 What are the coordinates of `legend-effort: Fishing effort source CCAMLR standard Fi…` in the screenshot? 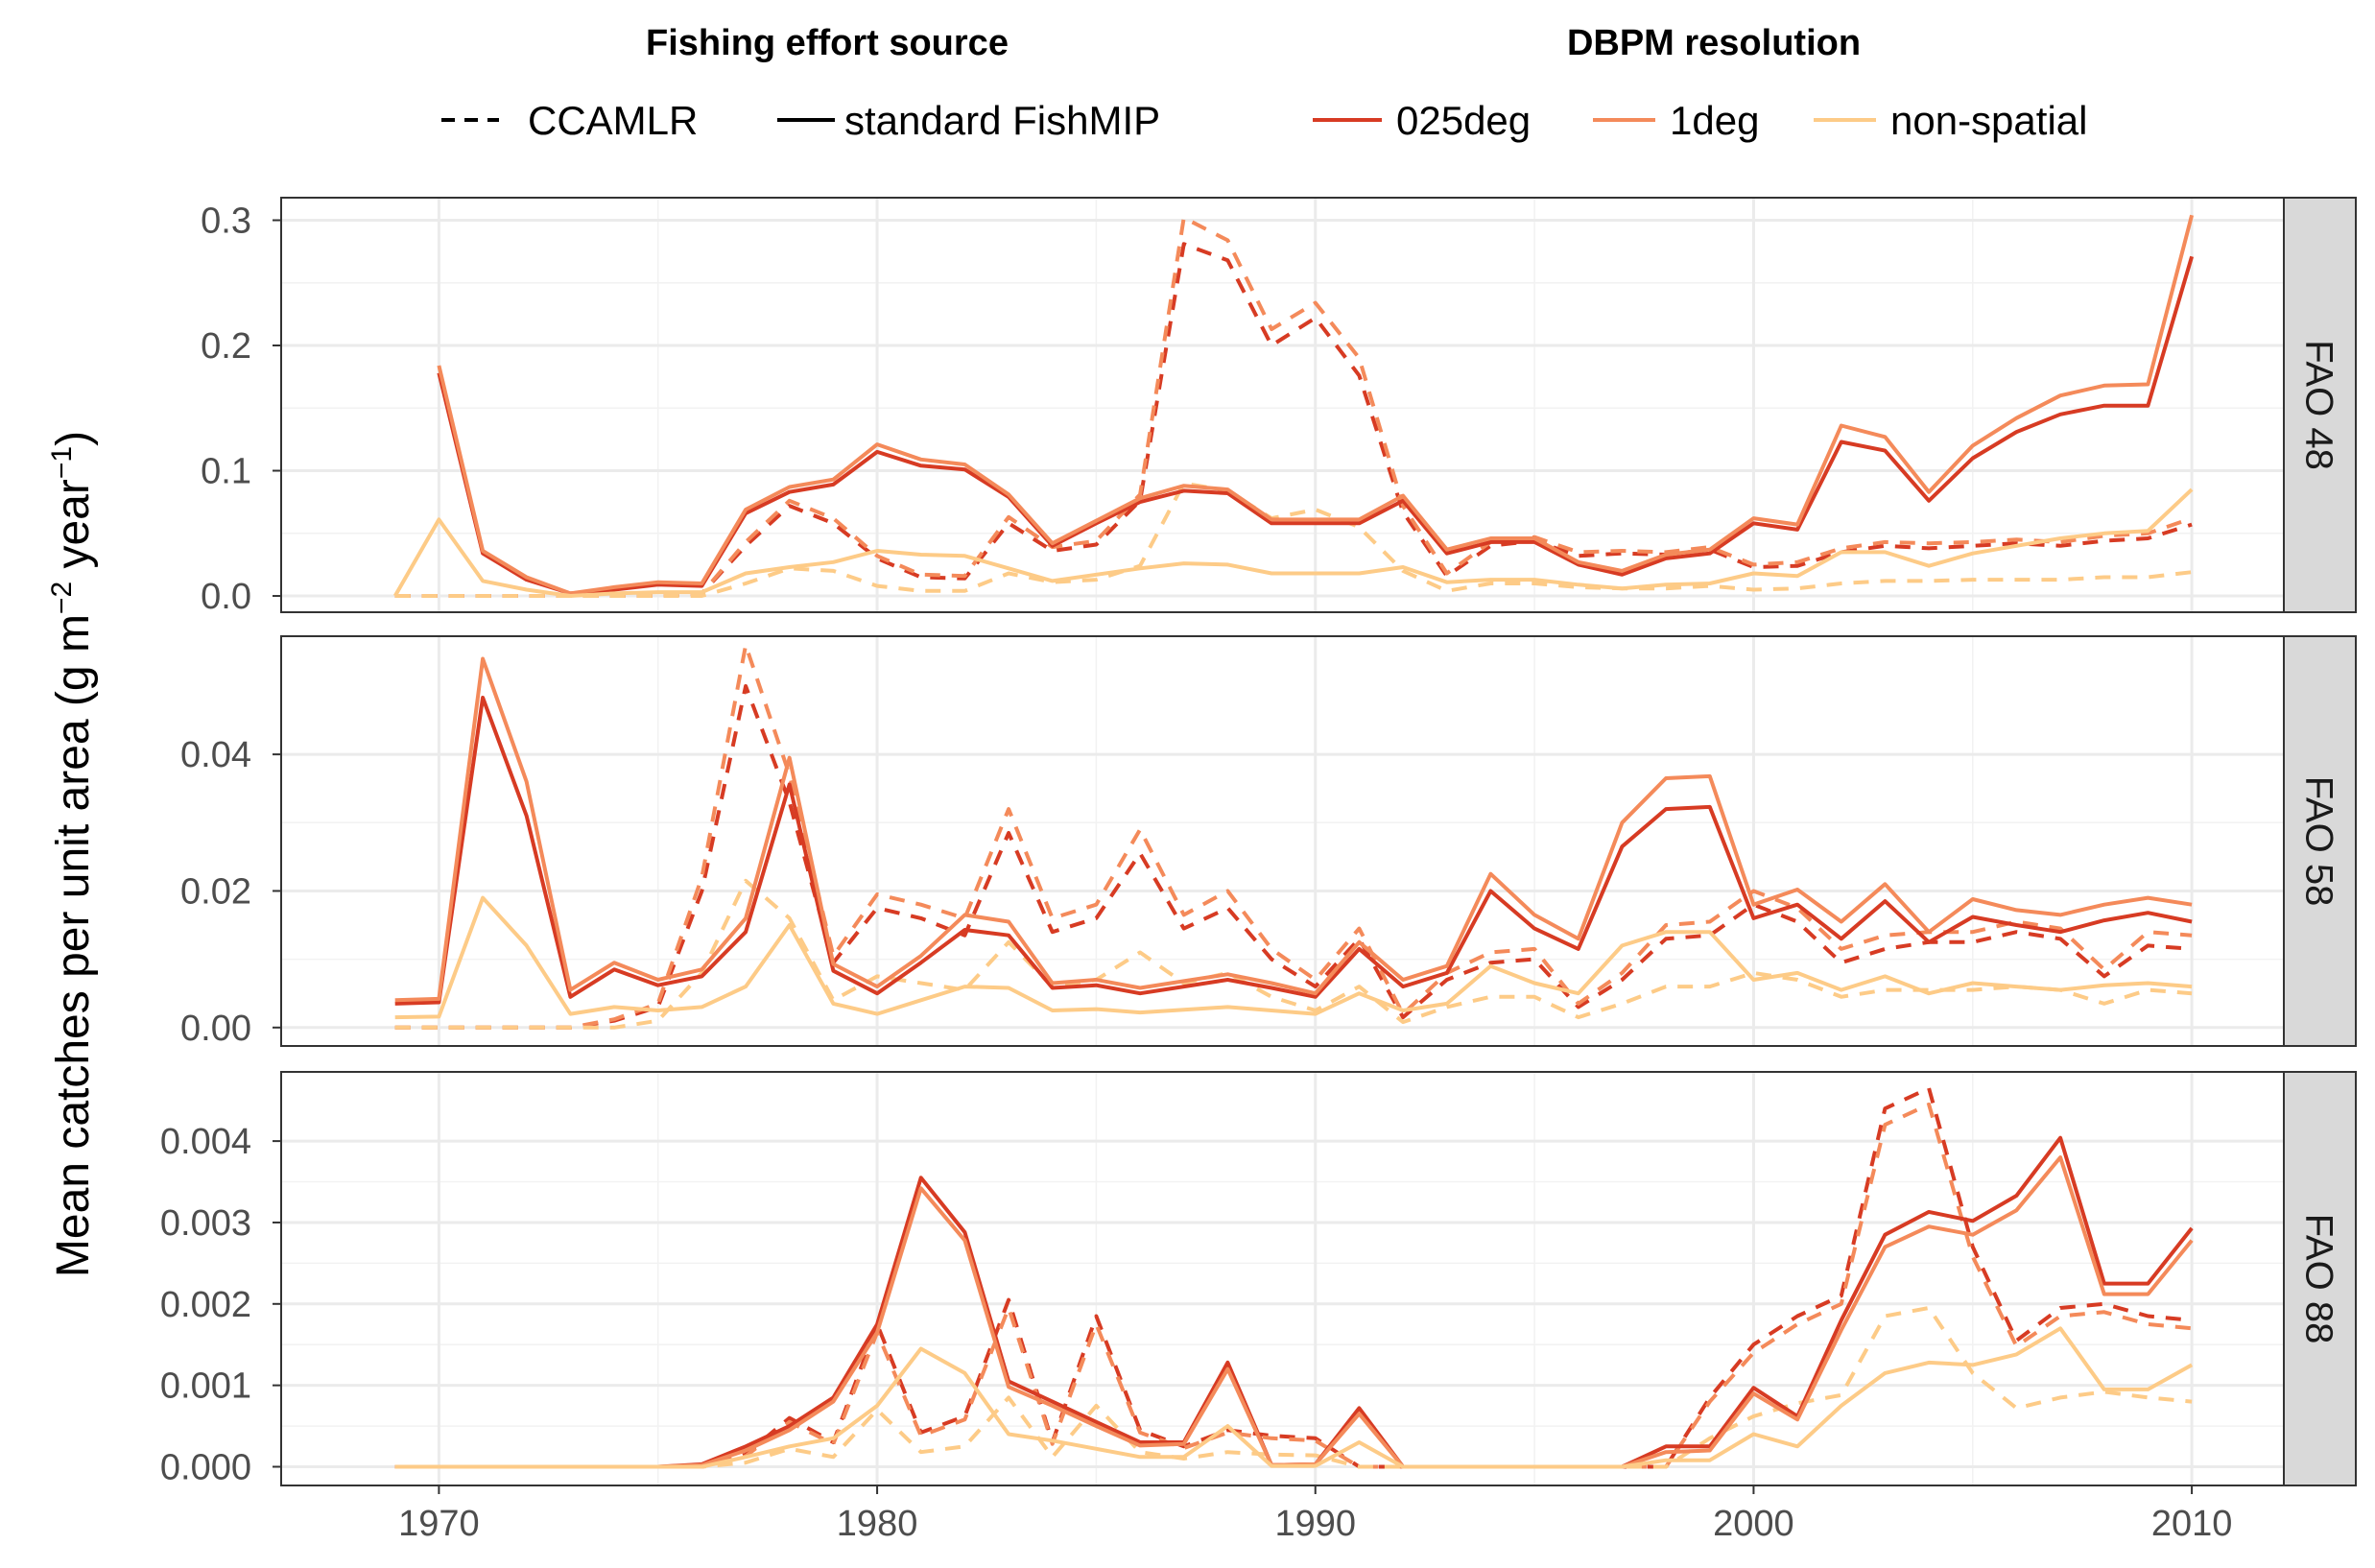 It's located at (800, 83).